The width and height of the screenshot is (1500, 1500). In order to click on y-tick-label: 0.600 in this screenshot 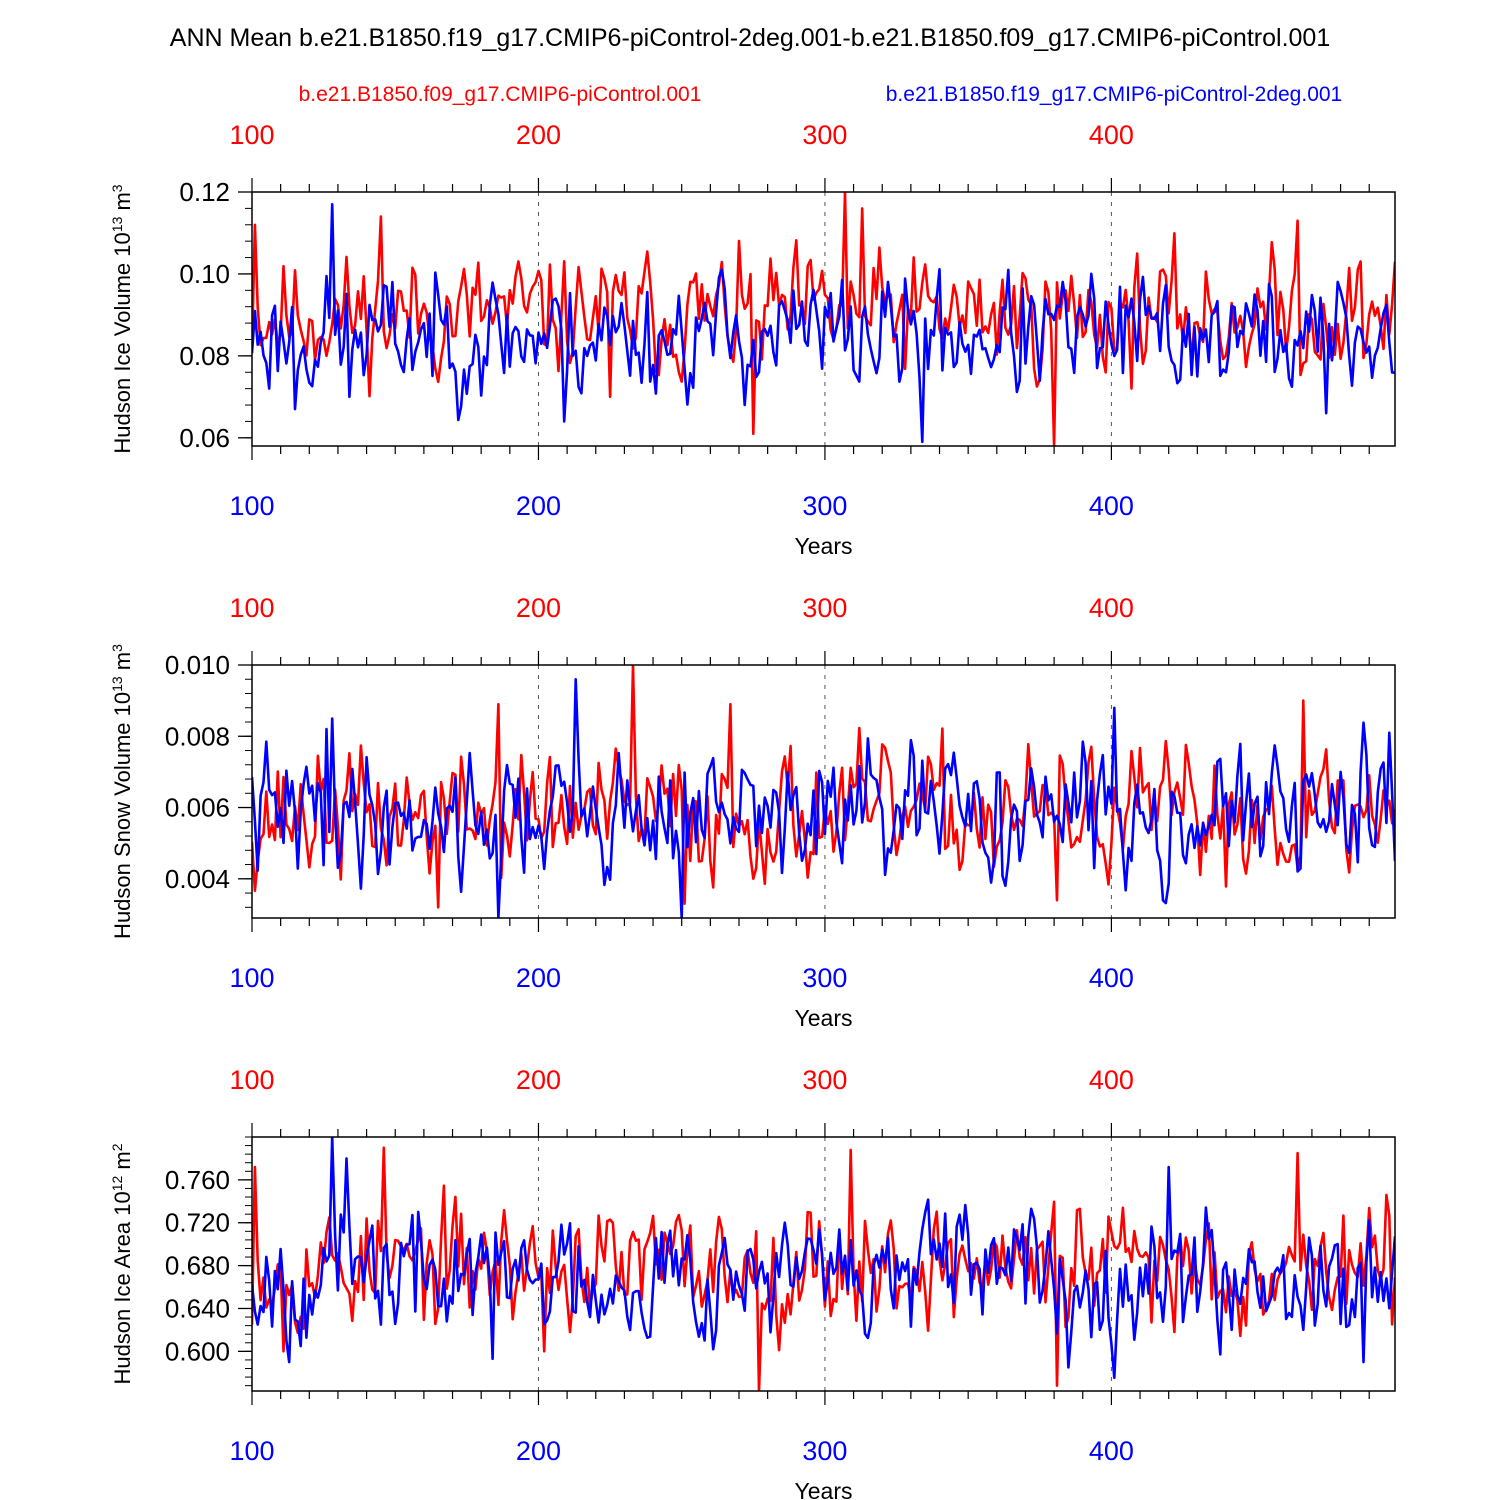, I will do `click(197, 1351)`.